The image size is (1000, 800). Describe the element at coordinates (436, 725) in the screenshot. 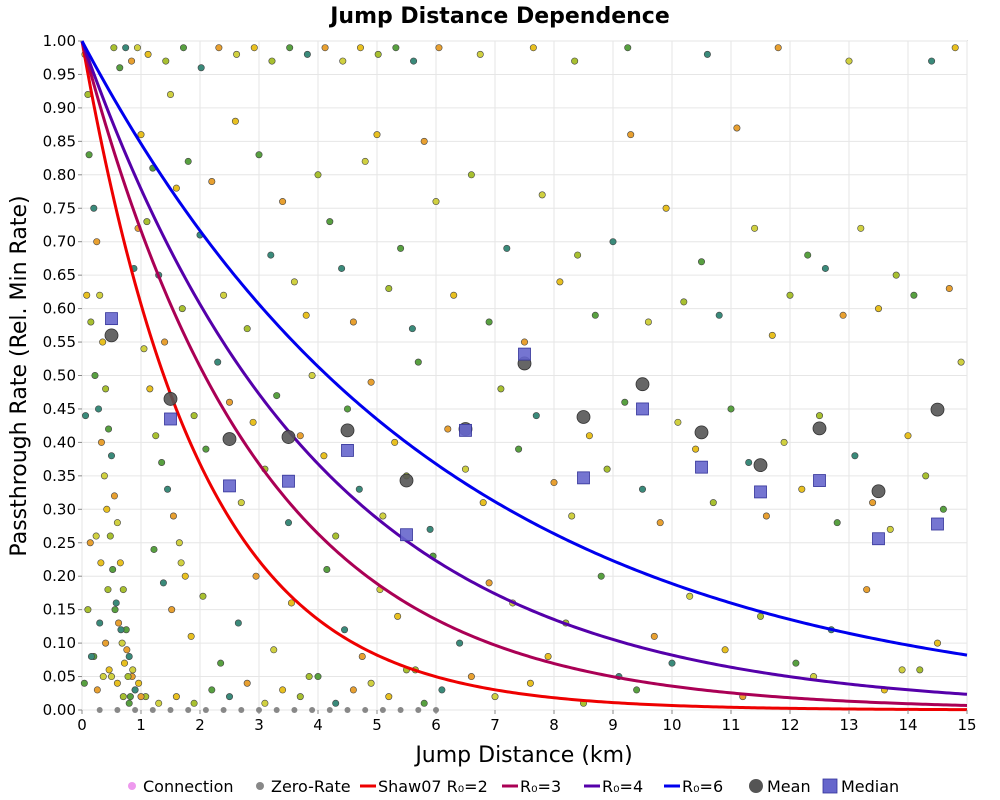

I see `x-tick-label: 6` at that location.